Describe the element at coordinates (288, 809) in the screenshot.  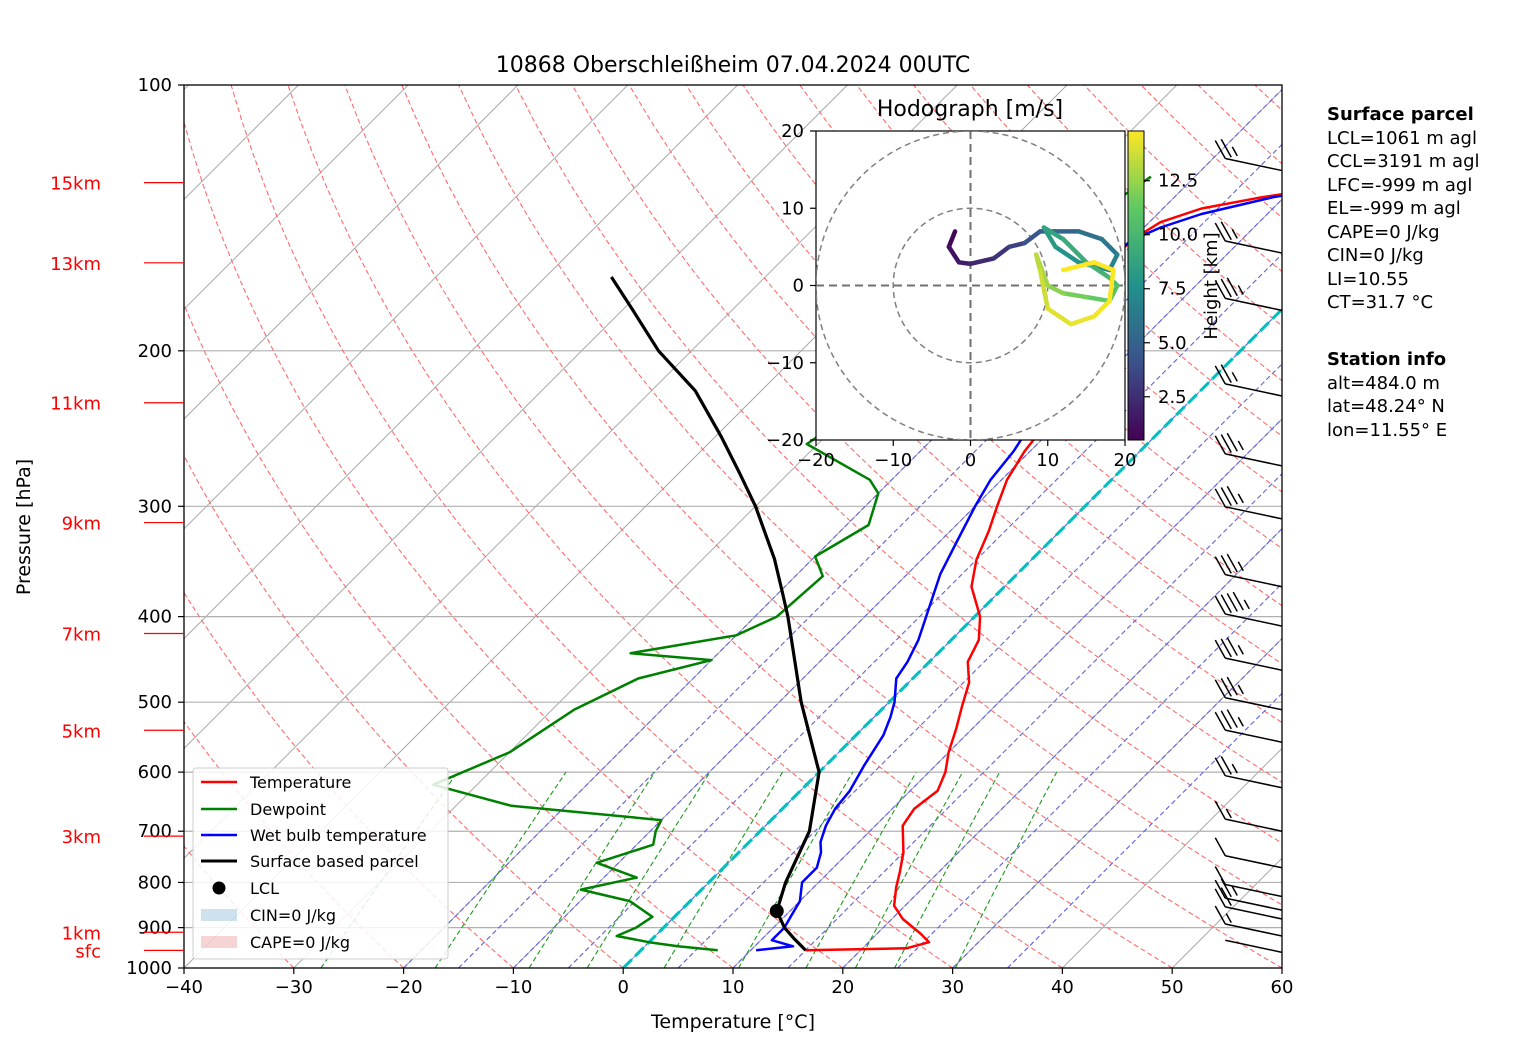
I see `legend-dewpoint: Dewpoint` at that location.